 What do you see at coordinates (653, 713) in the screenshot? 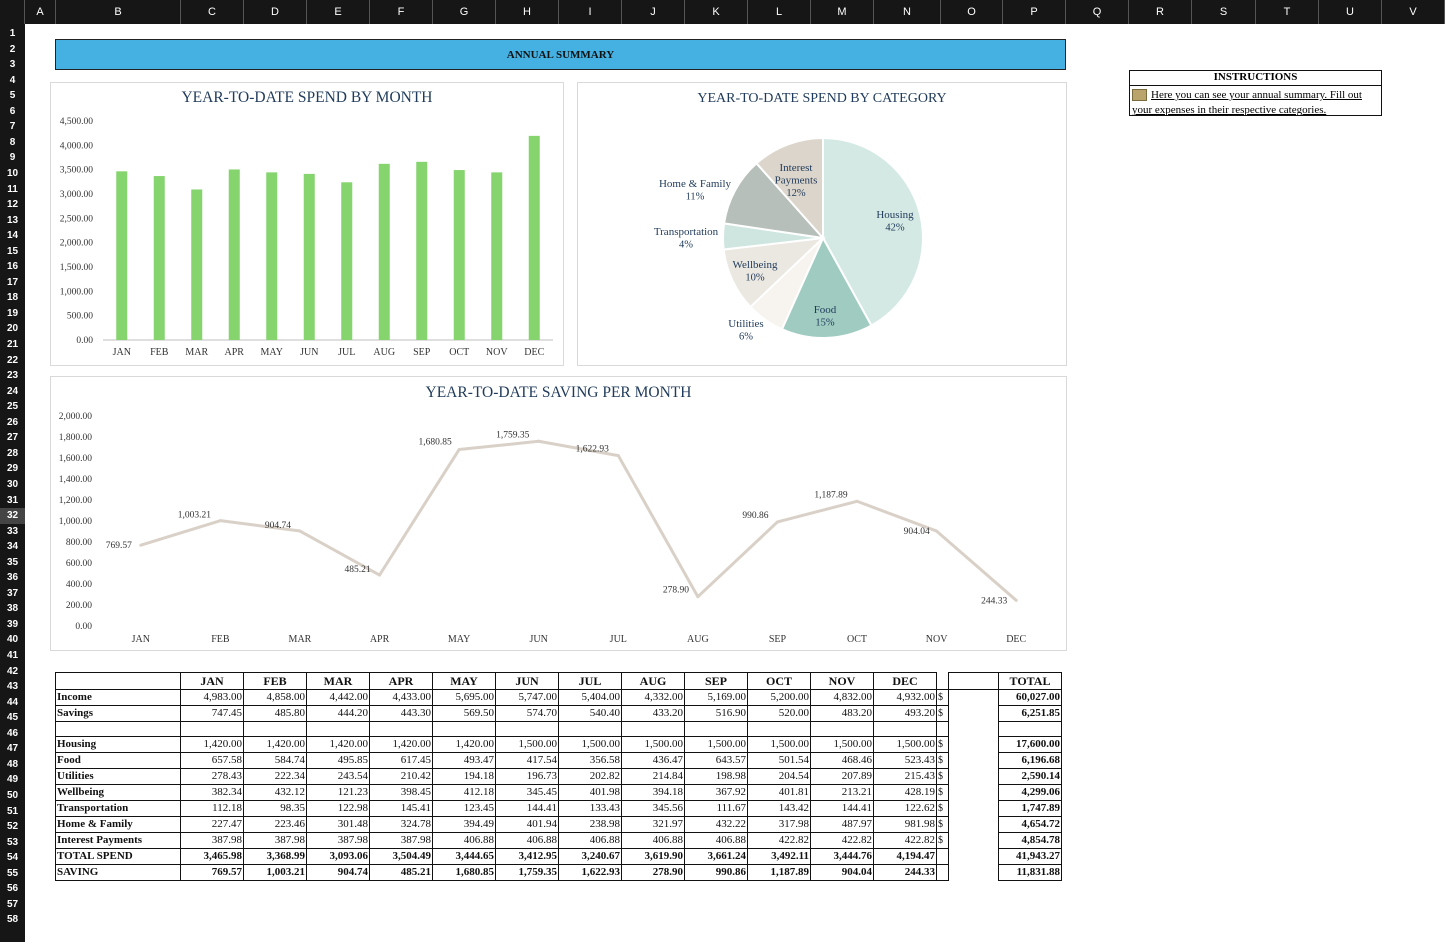
I see `value-cell: 433.20` at bounding box center [653, 713].